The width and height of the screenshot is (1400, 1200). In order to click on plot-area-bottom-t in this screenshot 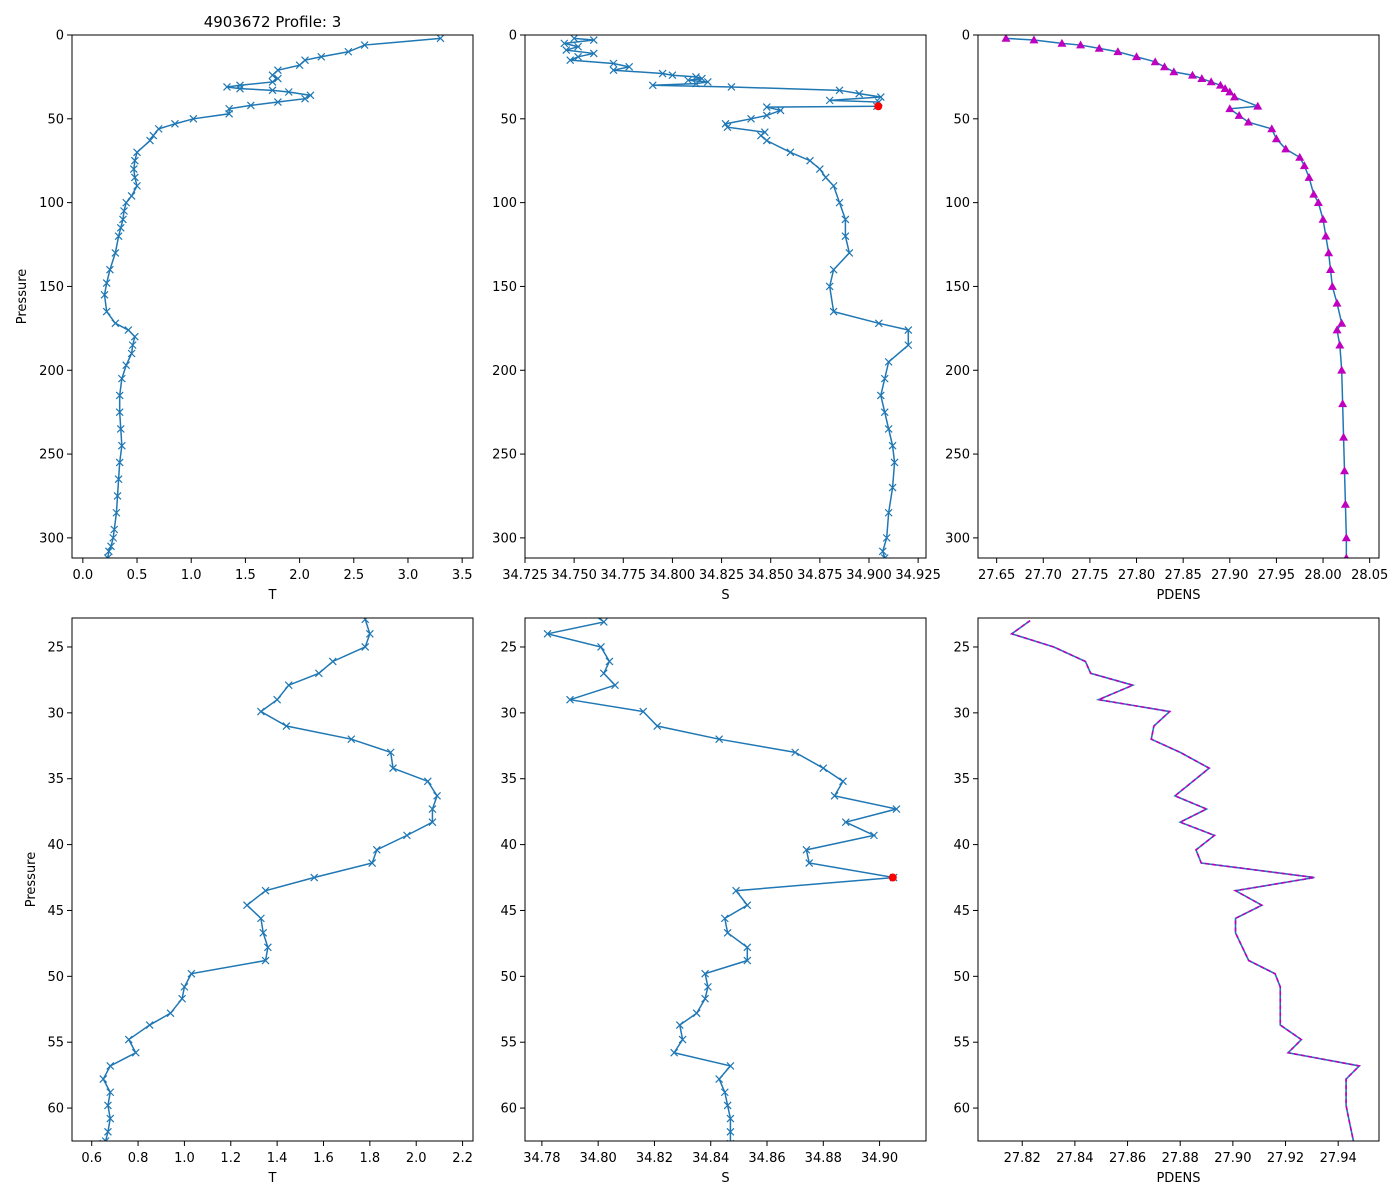, I will do `click(270, 879)`.